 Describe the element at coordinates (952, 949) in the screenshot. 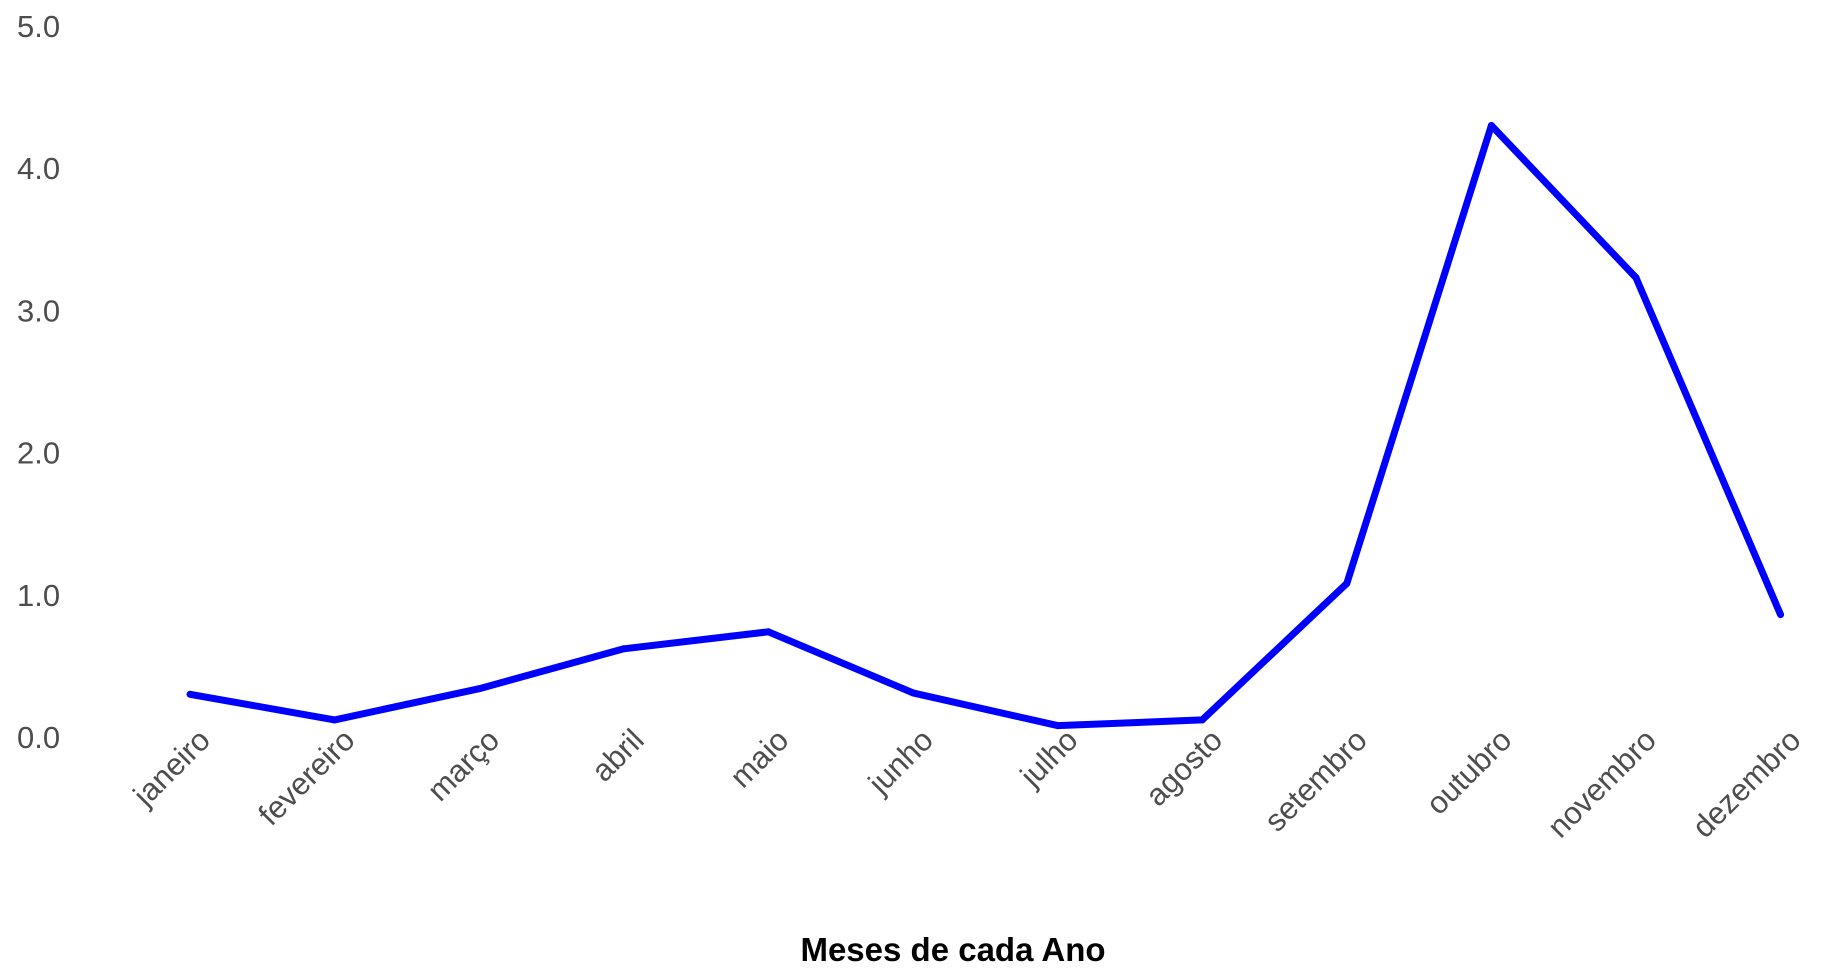

I see `x-axis-title: Meses de cada Ano` at that location.